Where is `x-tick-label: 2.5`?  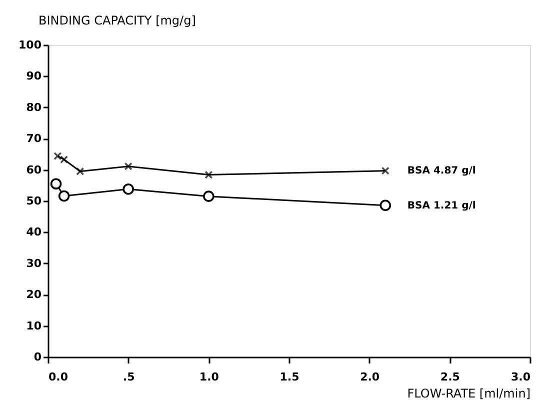 x-tick-label: 2.5 is located at coordinates (450, 377).